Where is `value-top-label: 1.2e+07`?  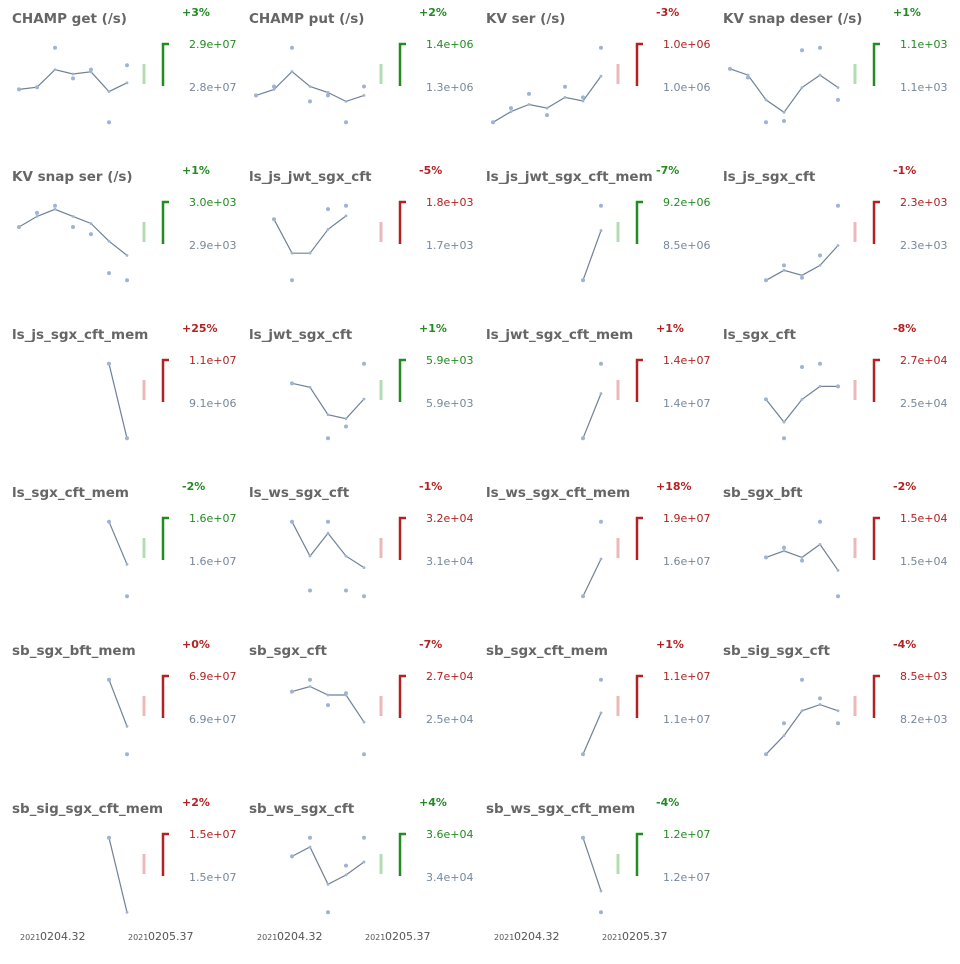
value-top-label: 1.2e+07 is located at coordinates (686, 834).